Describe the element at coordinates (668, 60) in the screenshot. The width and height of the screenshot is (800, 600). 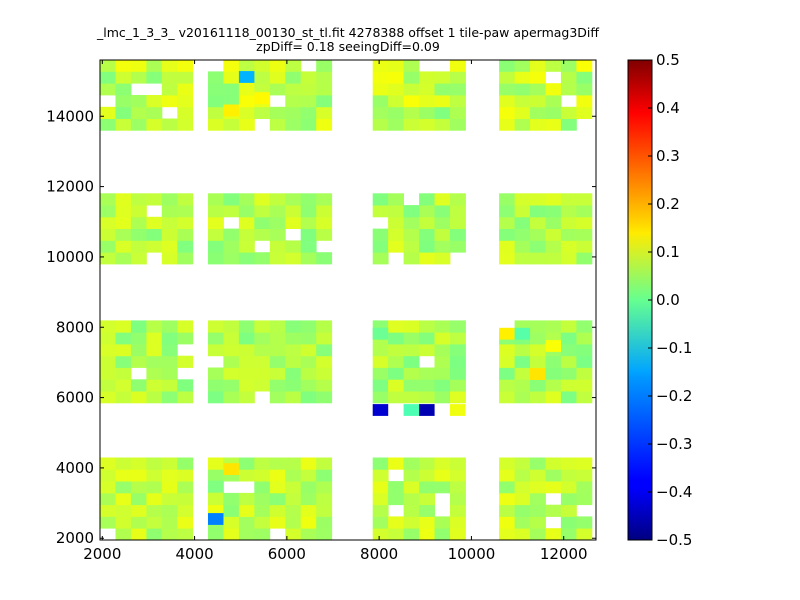
I see `colorbar-tick-label: 0.5` at that location.